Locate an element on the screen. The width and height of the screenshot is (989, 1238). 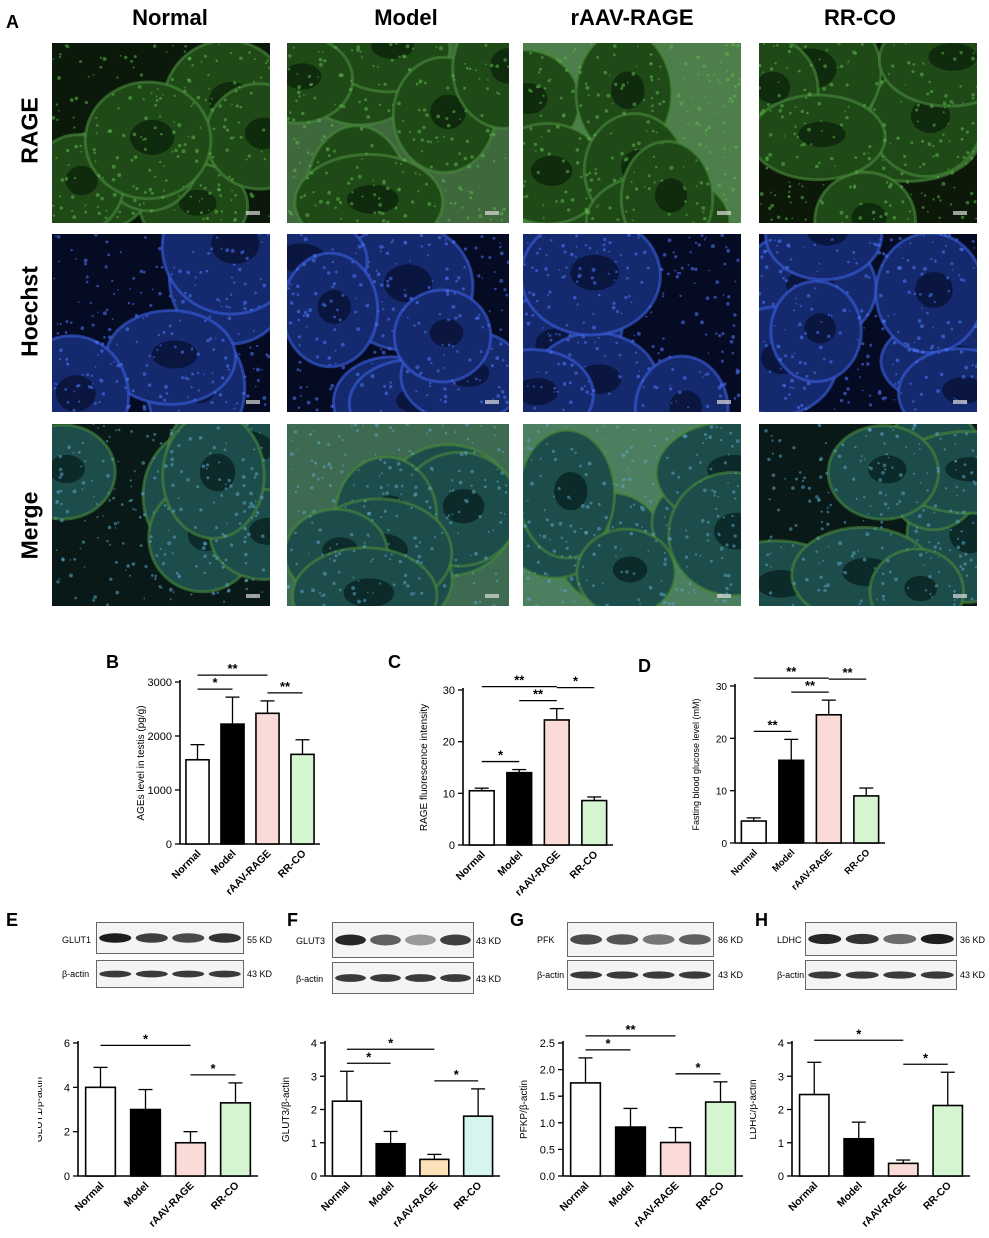
y-axis-label: AGEs level in testis (pg/g) is located at coordinates (141, 762).